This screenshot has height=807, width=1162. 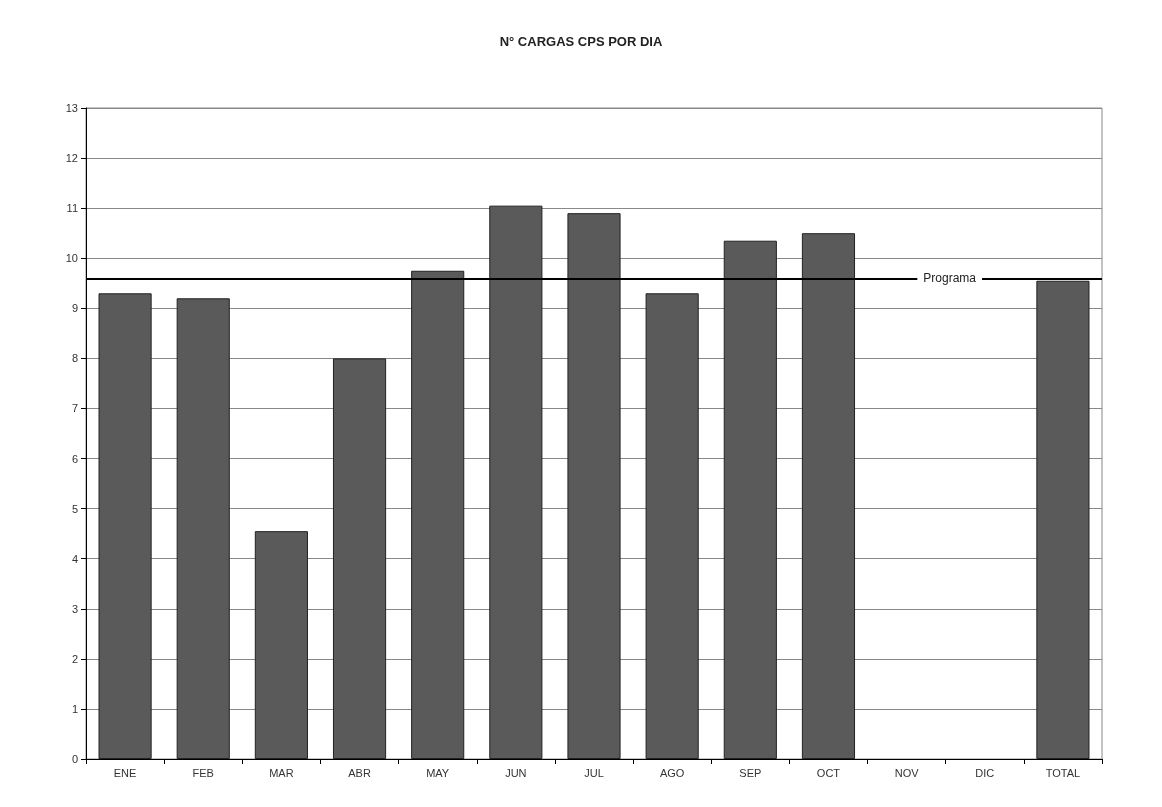 What do you see at coordinates (74, 558) in the screenshot?
I see `y-tick-label: 4` at bounding box center [74, 558].